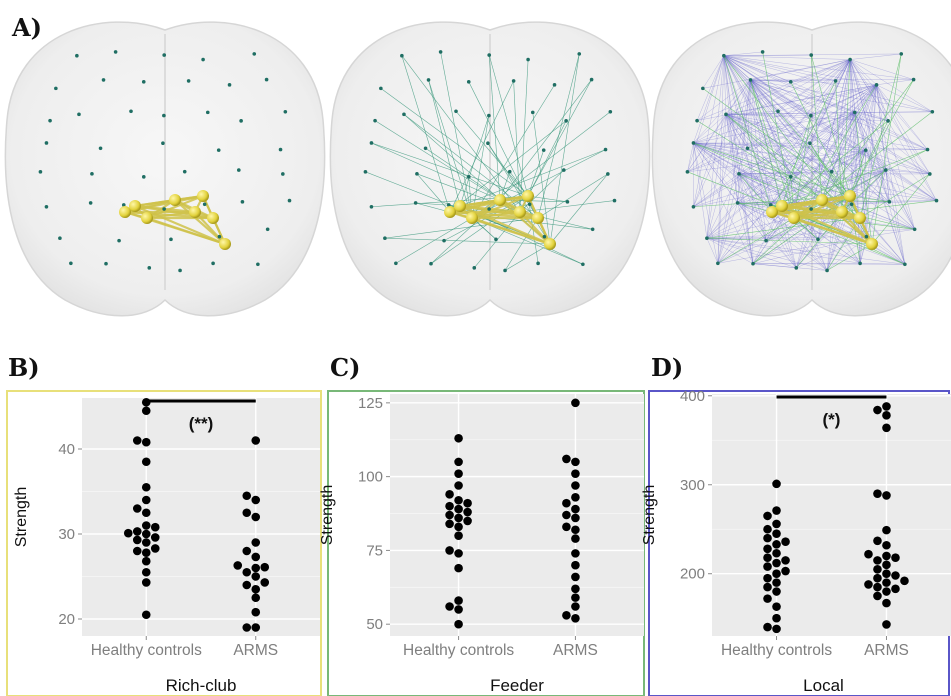  What do you see at coordinates (26, 27) in the screenshot?
I see `panel-label-a: A)` at bounding box center [26, 27].